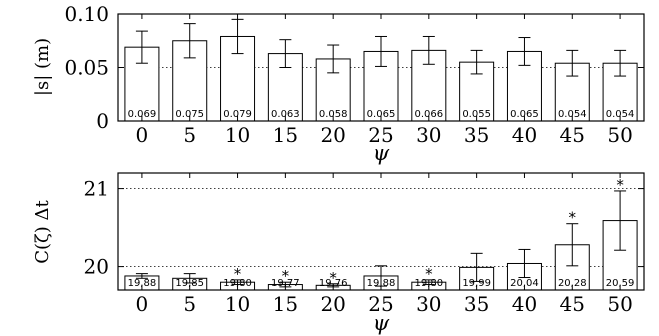 The width and height of the screenshot is (659, 336). What do you see at coordinates (189, 114) in the screenshot?
I see `data-label: 0.075` at bounding box center [189, 114].